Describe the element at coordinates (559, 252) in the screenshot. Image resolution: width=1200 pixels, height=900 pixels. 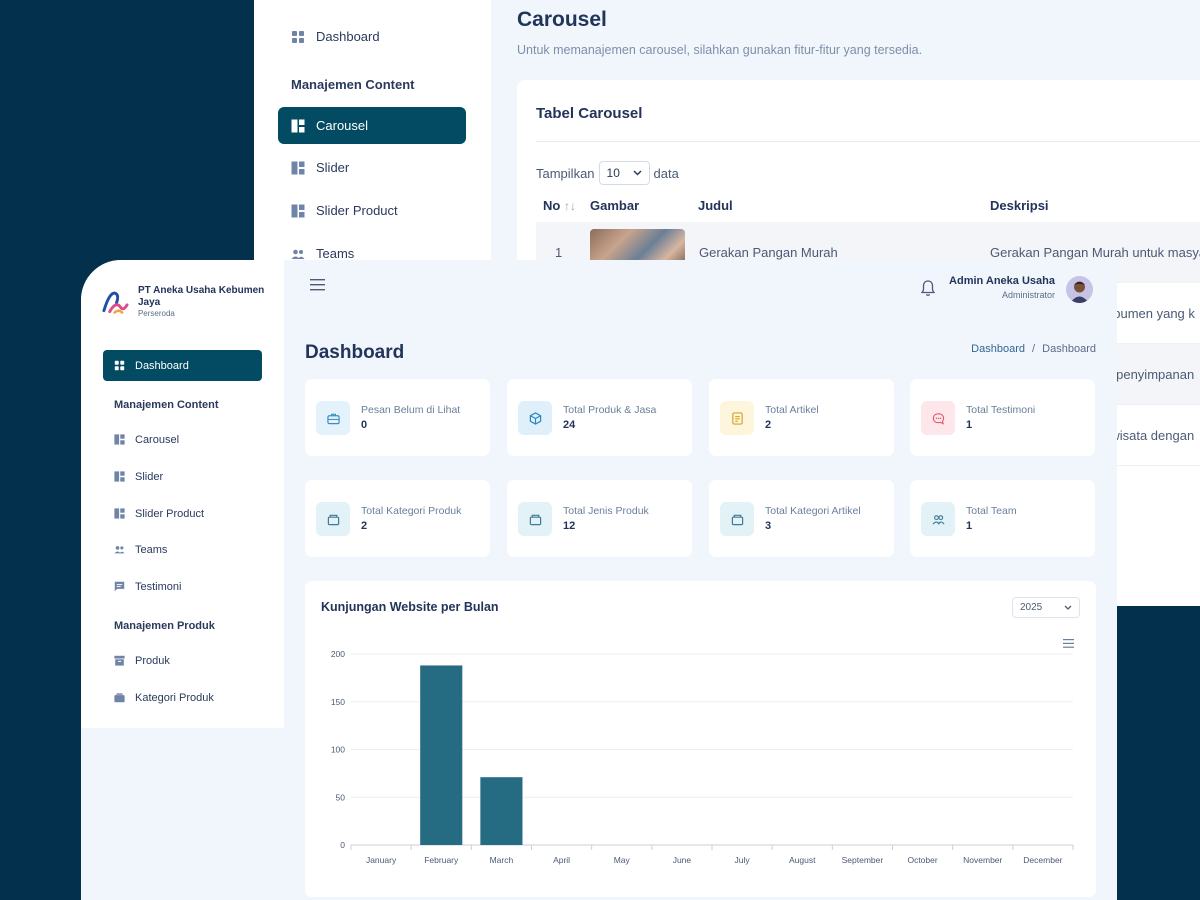
I see `row-number: 1` at that location.